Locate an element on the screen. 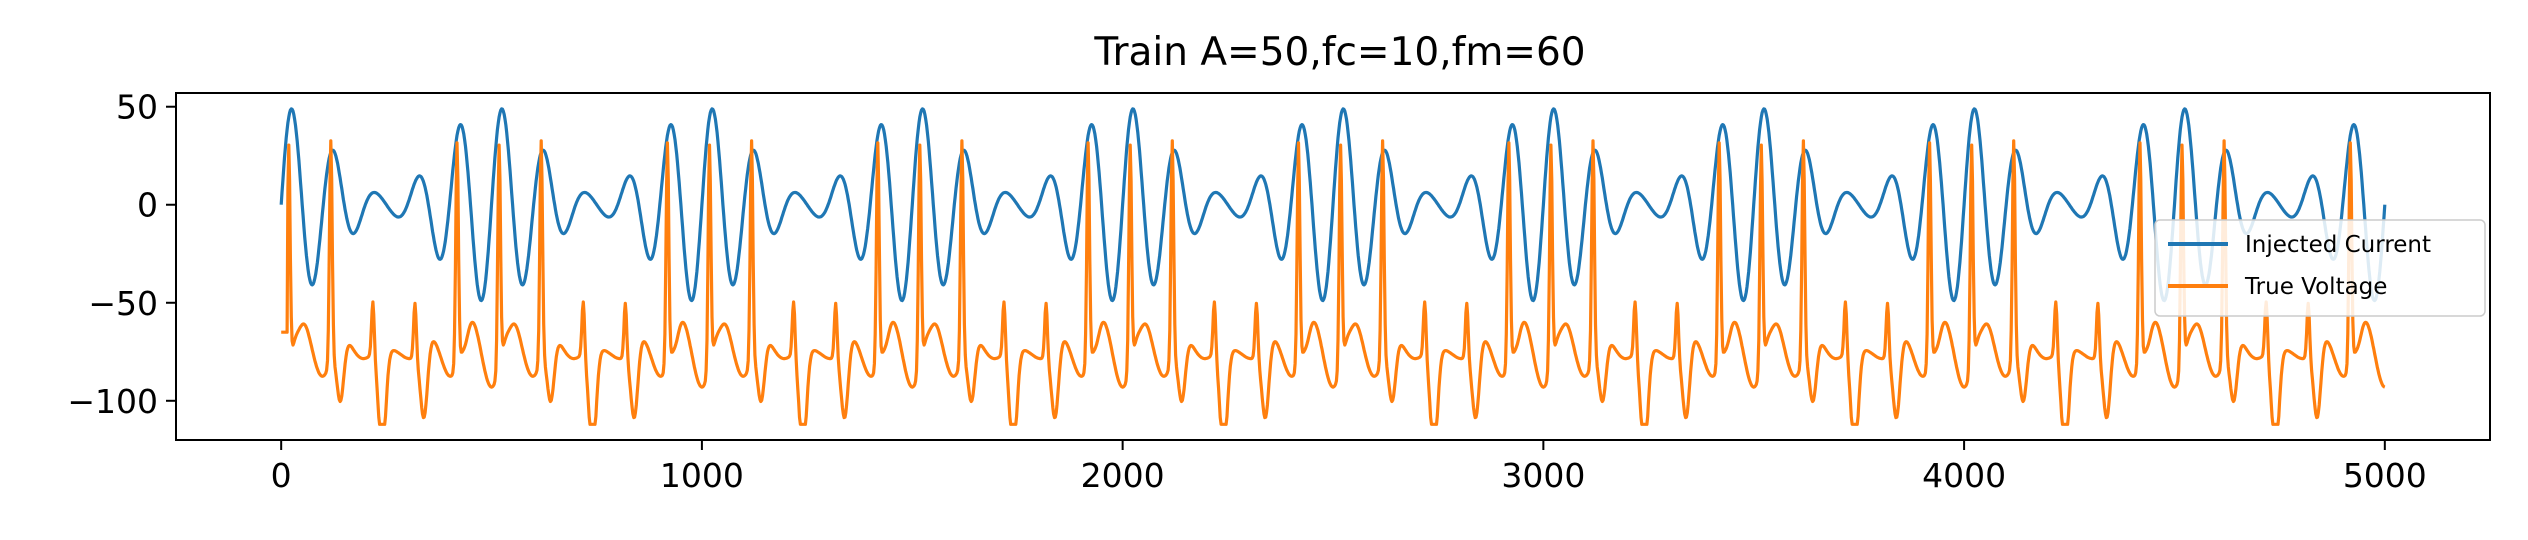 This screenshot has height=540, width=2528. legend-box is located at coordinates (2320, 268).